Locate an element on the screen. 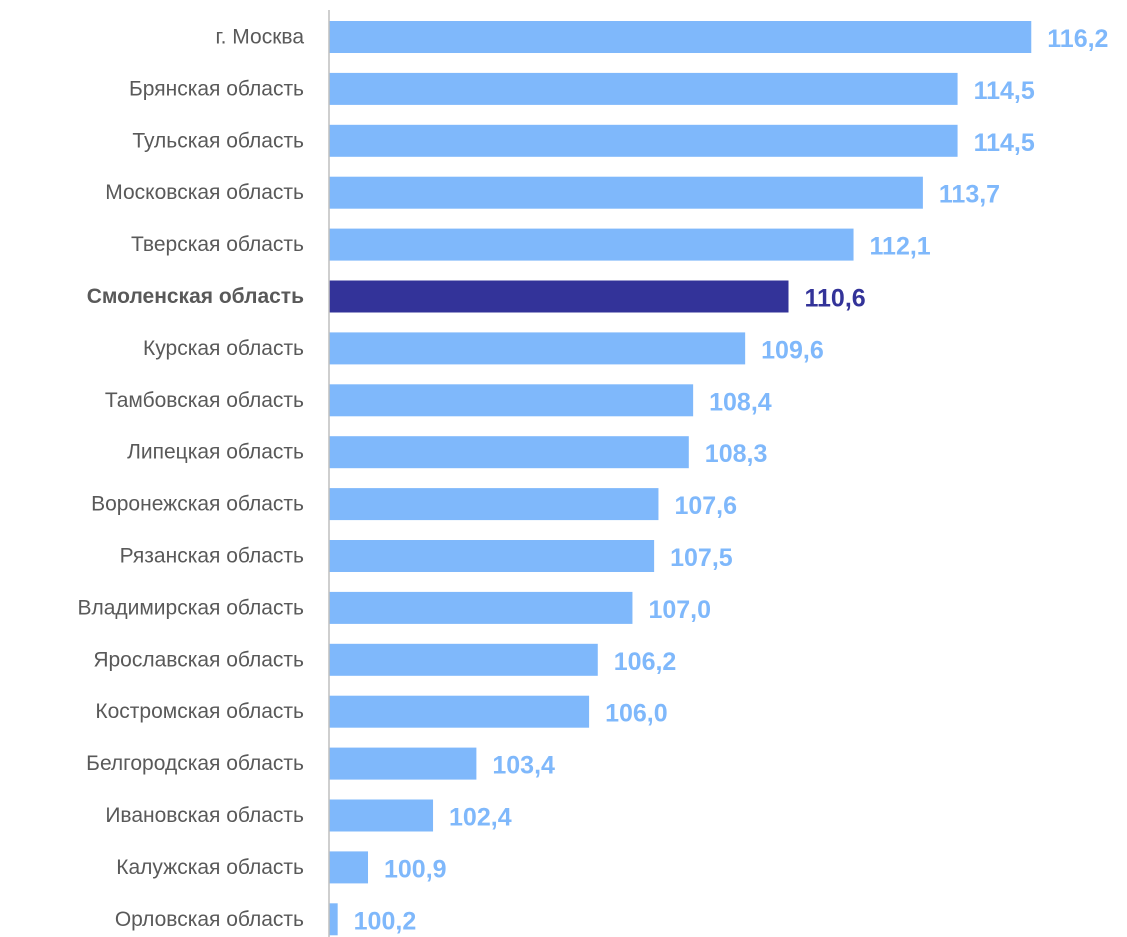 The width and height of the screenshot is (1127, 937). value-label: 108,4 is located at coordinates (740, 402).